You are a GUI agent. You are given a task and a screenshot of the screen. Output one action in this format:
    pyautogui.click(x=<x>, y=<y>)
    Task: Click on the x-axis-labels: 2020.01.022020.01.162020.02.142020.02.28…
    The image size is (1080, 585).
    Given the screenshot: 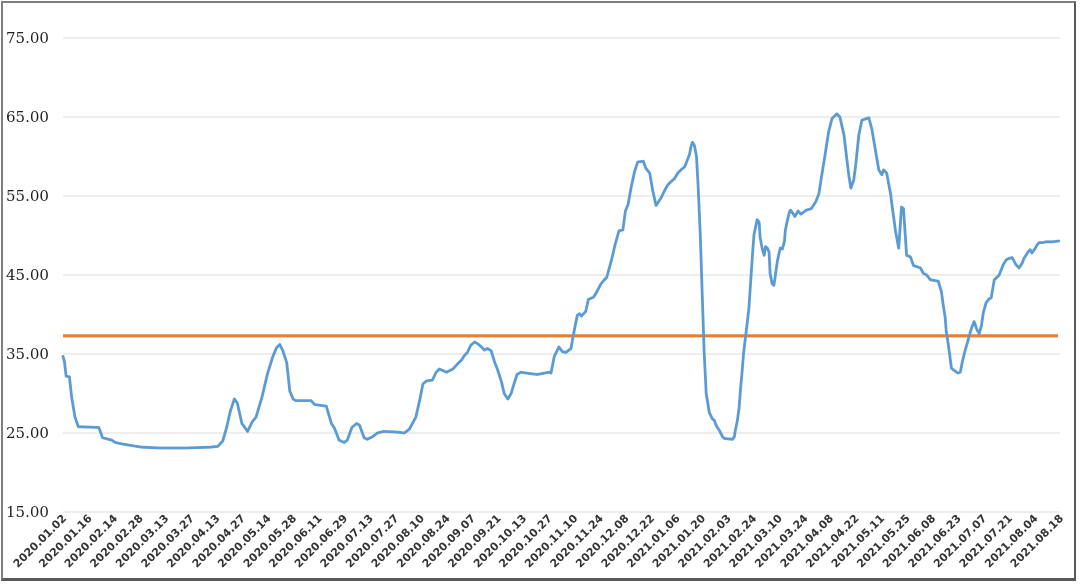 What is the action you would take?
    pyautogui.click(x=538, y=541)
    